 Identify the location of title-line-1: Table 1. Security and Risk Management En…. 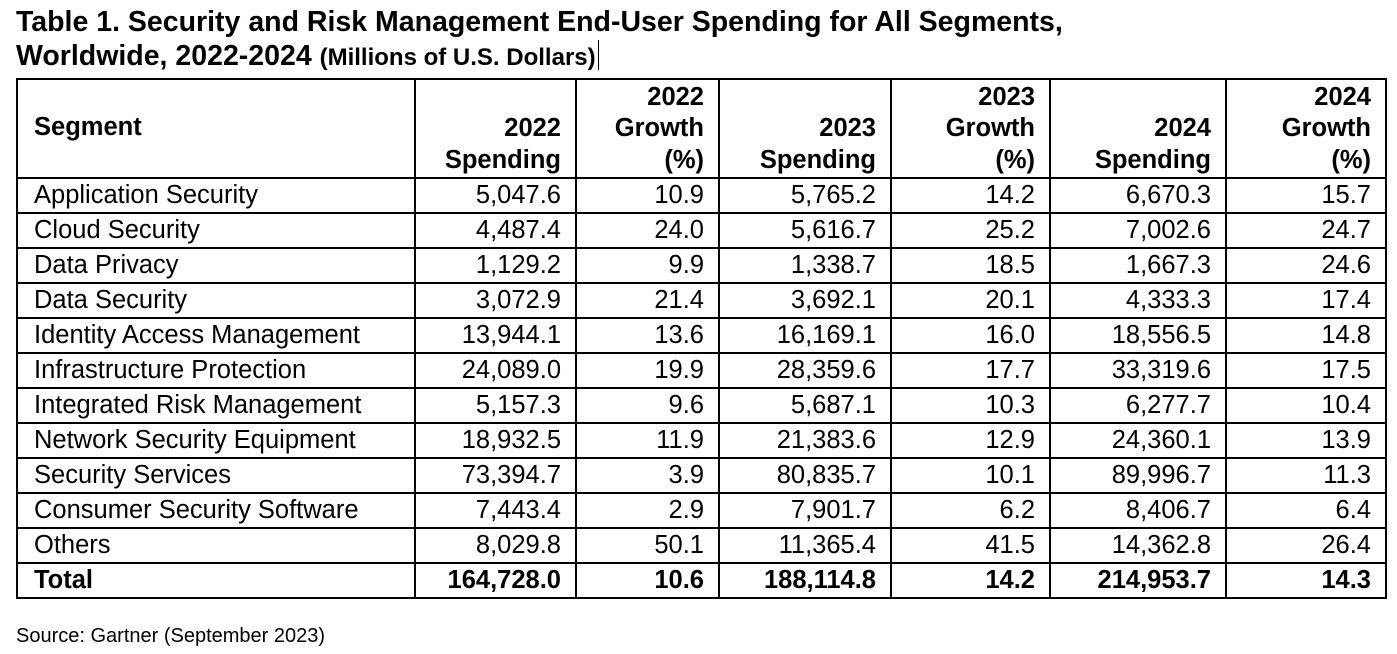
(539, 22).